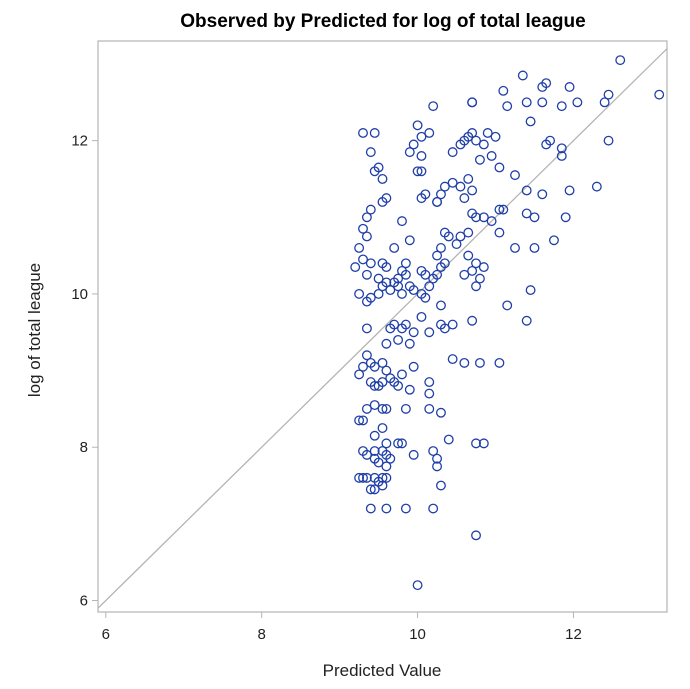  What do you see at coordinates (84, 371) in the screenshot?
I see `y-axis-ticks: 6 8 10 12` at bounding box center [84, 371].